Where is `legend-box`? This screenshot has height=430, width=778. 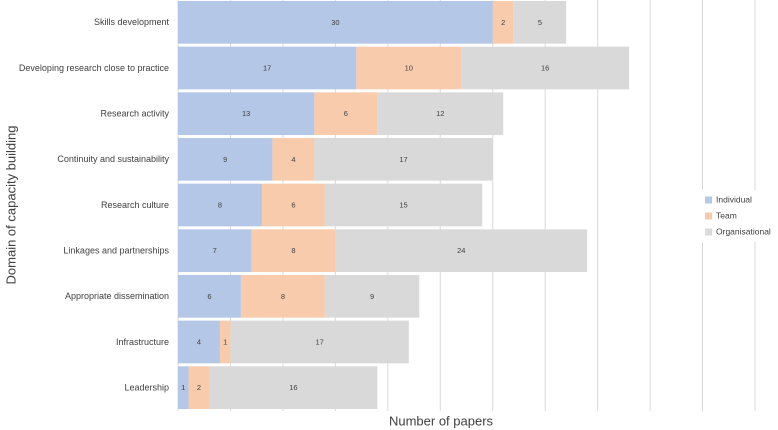 legend-box is located at coordinates (739, 216).